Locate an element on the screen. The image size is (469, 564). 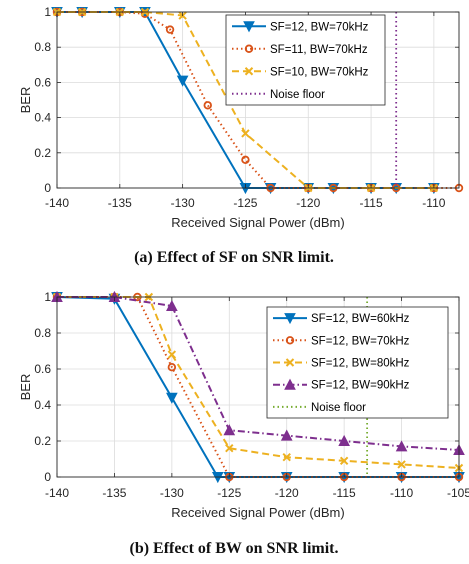
caption-b: (b) Effect of BW on SNR limit. is located at coordinates (233, 548).